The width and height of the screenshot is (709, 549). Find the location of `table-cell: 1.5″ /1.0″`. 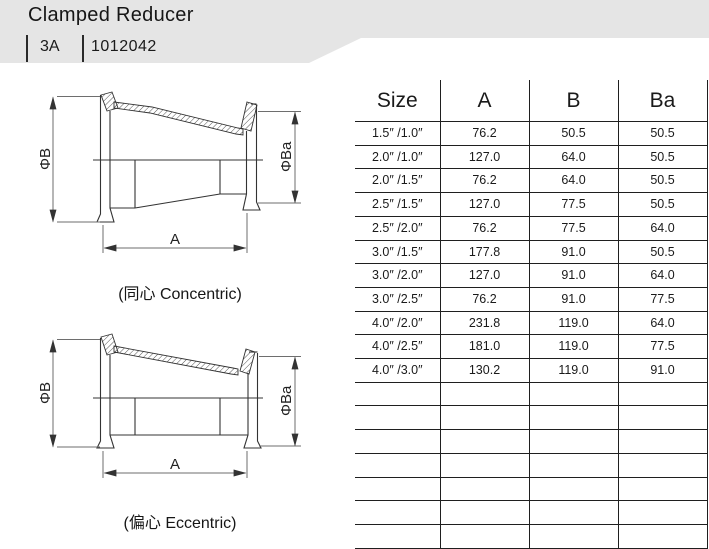

table-cell: 1.5″ /1.0″ is located at coordinates (398, 133).